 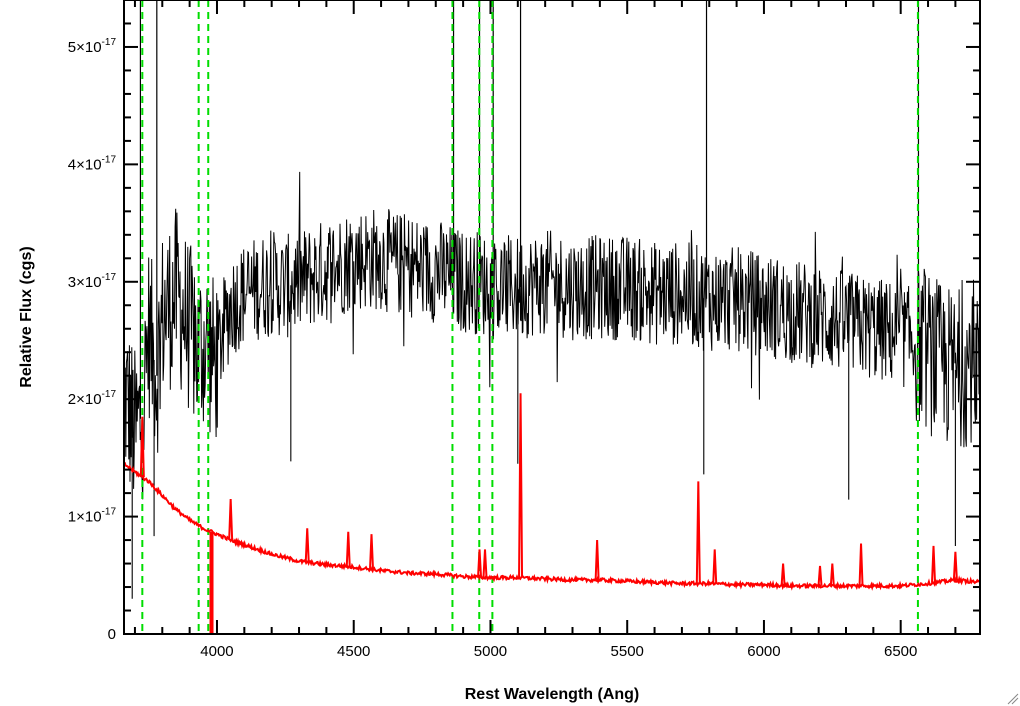 What do you see at coordinates (112, 634) in the screenshot?
I see `y-tick-label: 0` at bounding box center [112, 634].